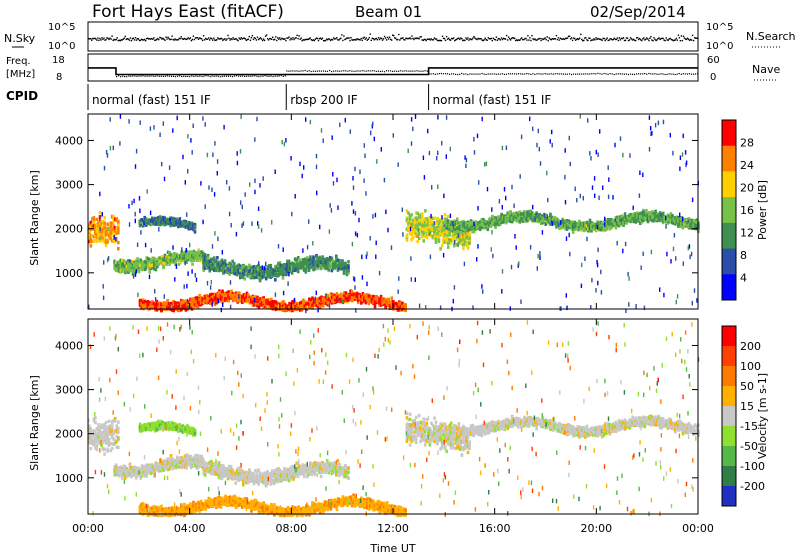 The width and height of the screenshot is (800, 554). I want to click on freq-left-tick-top: 18, so click(58, 60).